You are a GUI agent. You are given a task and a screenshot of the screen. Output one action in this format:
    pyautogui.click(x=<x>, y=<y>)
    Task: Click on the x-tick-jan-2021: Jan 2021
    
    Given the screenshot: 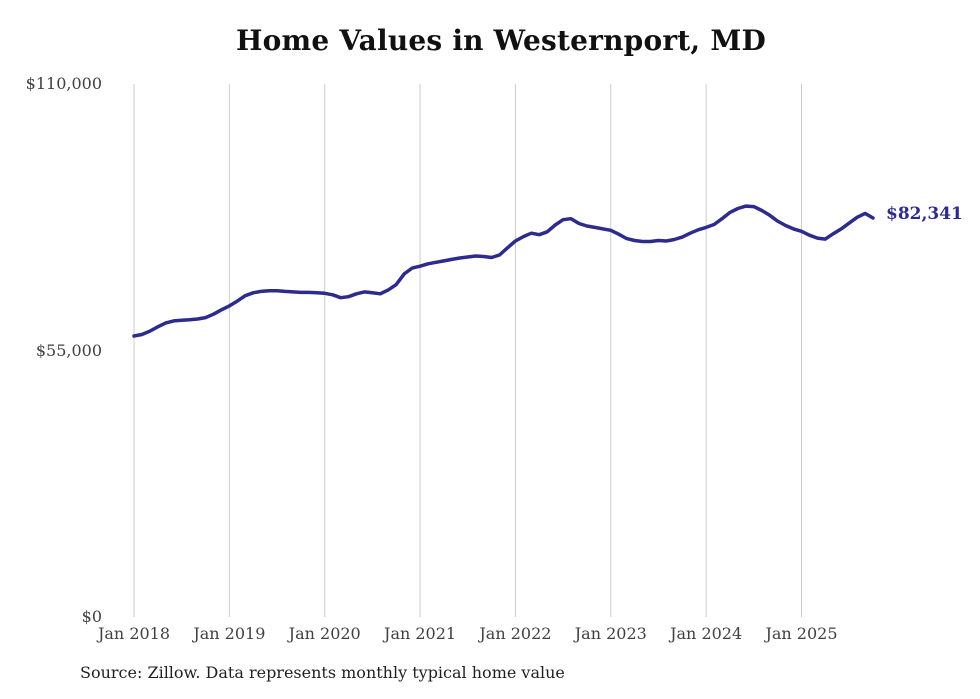 What is the action you would take?
    pyautogui.click(x=420, y=633)
    